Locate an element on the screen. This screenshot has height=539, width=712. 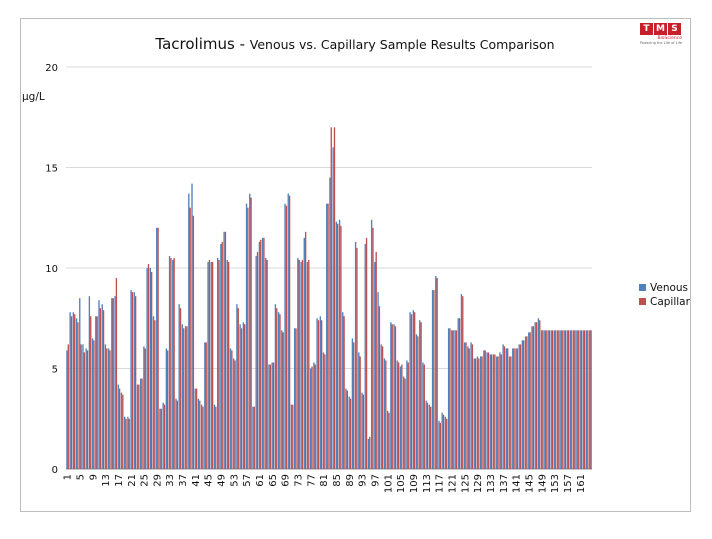
x-tick-label: 105 is located at coordinates (401, 483).